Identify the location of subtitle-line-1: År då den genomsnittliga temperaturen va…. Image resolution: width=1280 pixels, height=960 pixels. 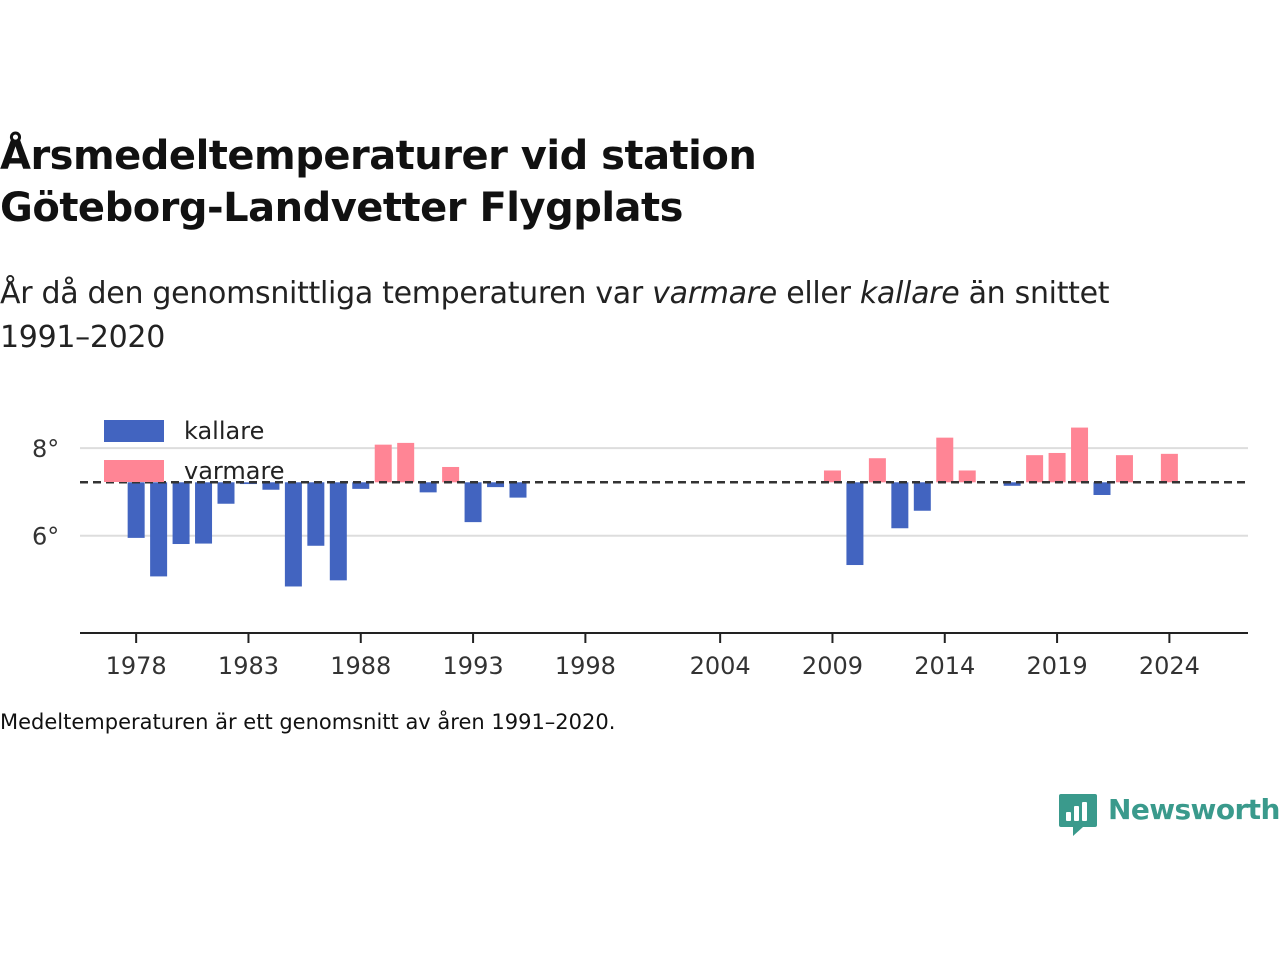
(610, 294).